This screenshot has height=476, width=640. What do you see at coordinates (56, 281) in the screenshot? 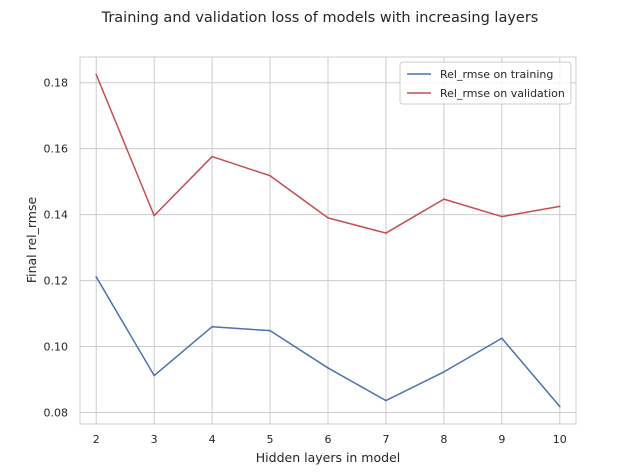
I see `y-tick-label: 0.12` at bounding box center [56, 281].